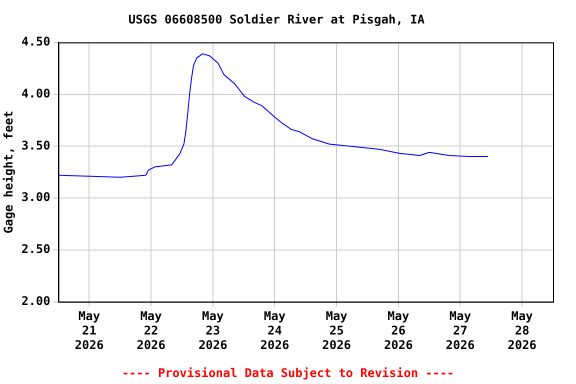 The width and height of the screenshot is (576, 384). Describe the element at coordinates (275, 330) in the screenshot. I see `x-tick-label: May 24 2026` at that location.